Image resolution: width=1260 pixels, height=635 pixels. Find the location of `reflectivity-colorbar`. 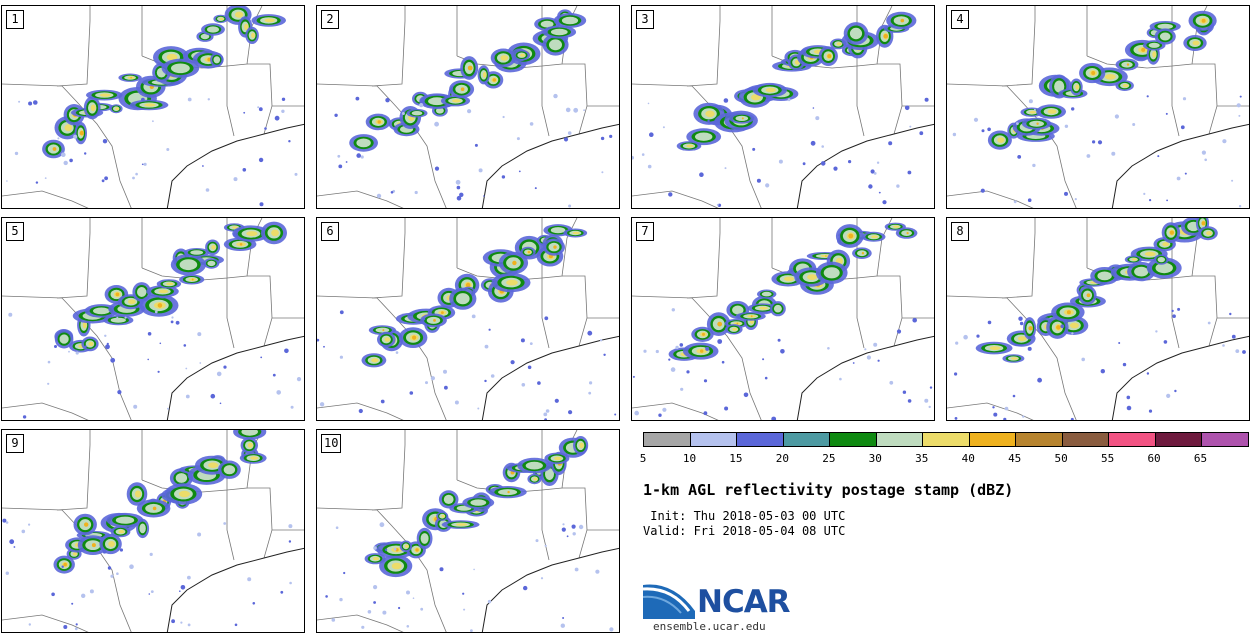

reflectivity-colorbar is located at coordinates (946, 439).